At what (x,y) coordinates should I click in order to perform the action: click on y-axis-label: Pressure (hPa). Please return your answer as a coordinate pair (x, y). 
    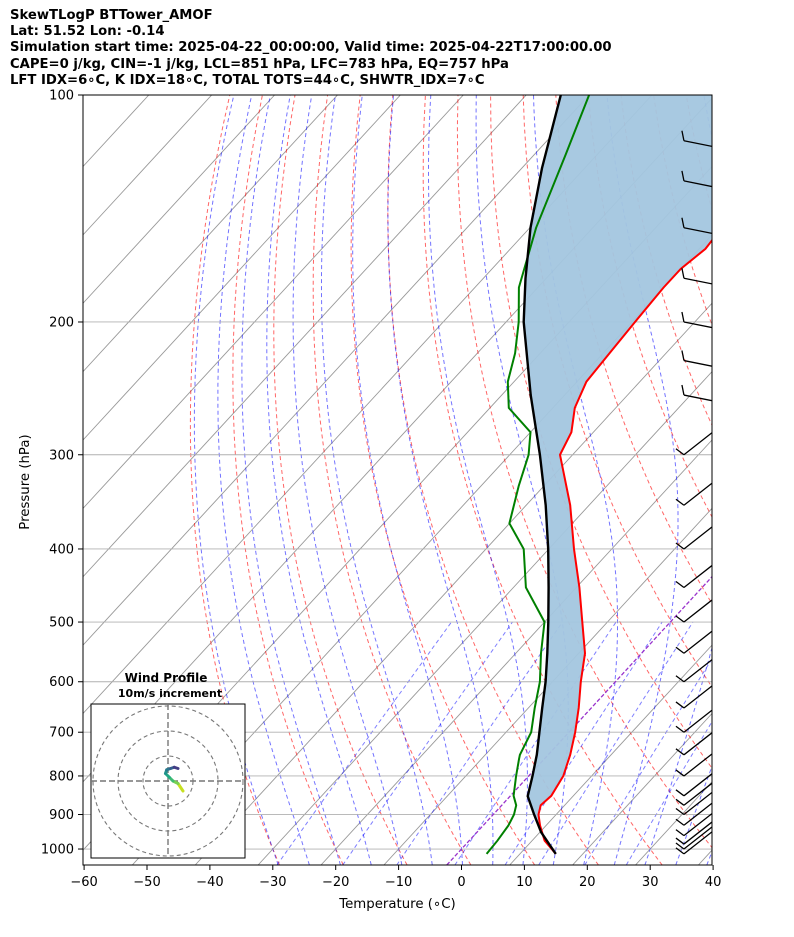
    Looking at the image, I should click on (25, 481).